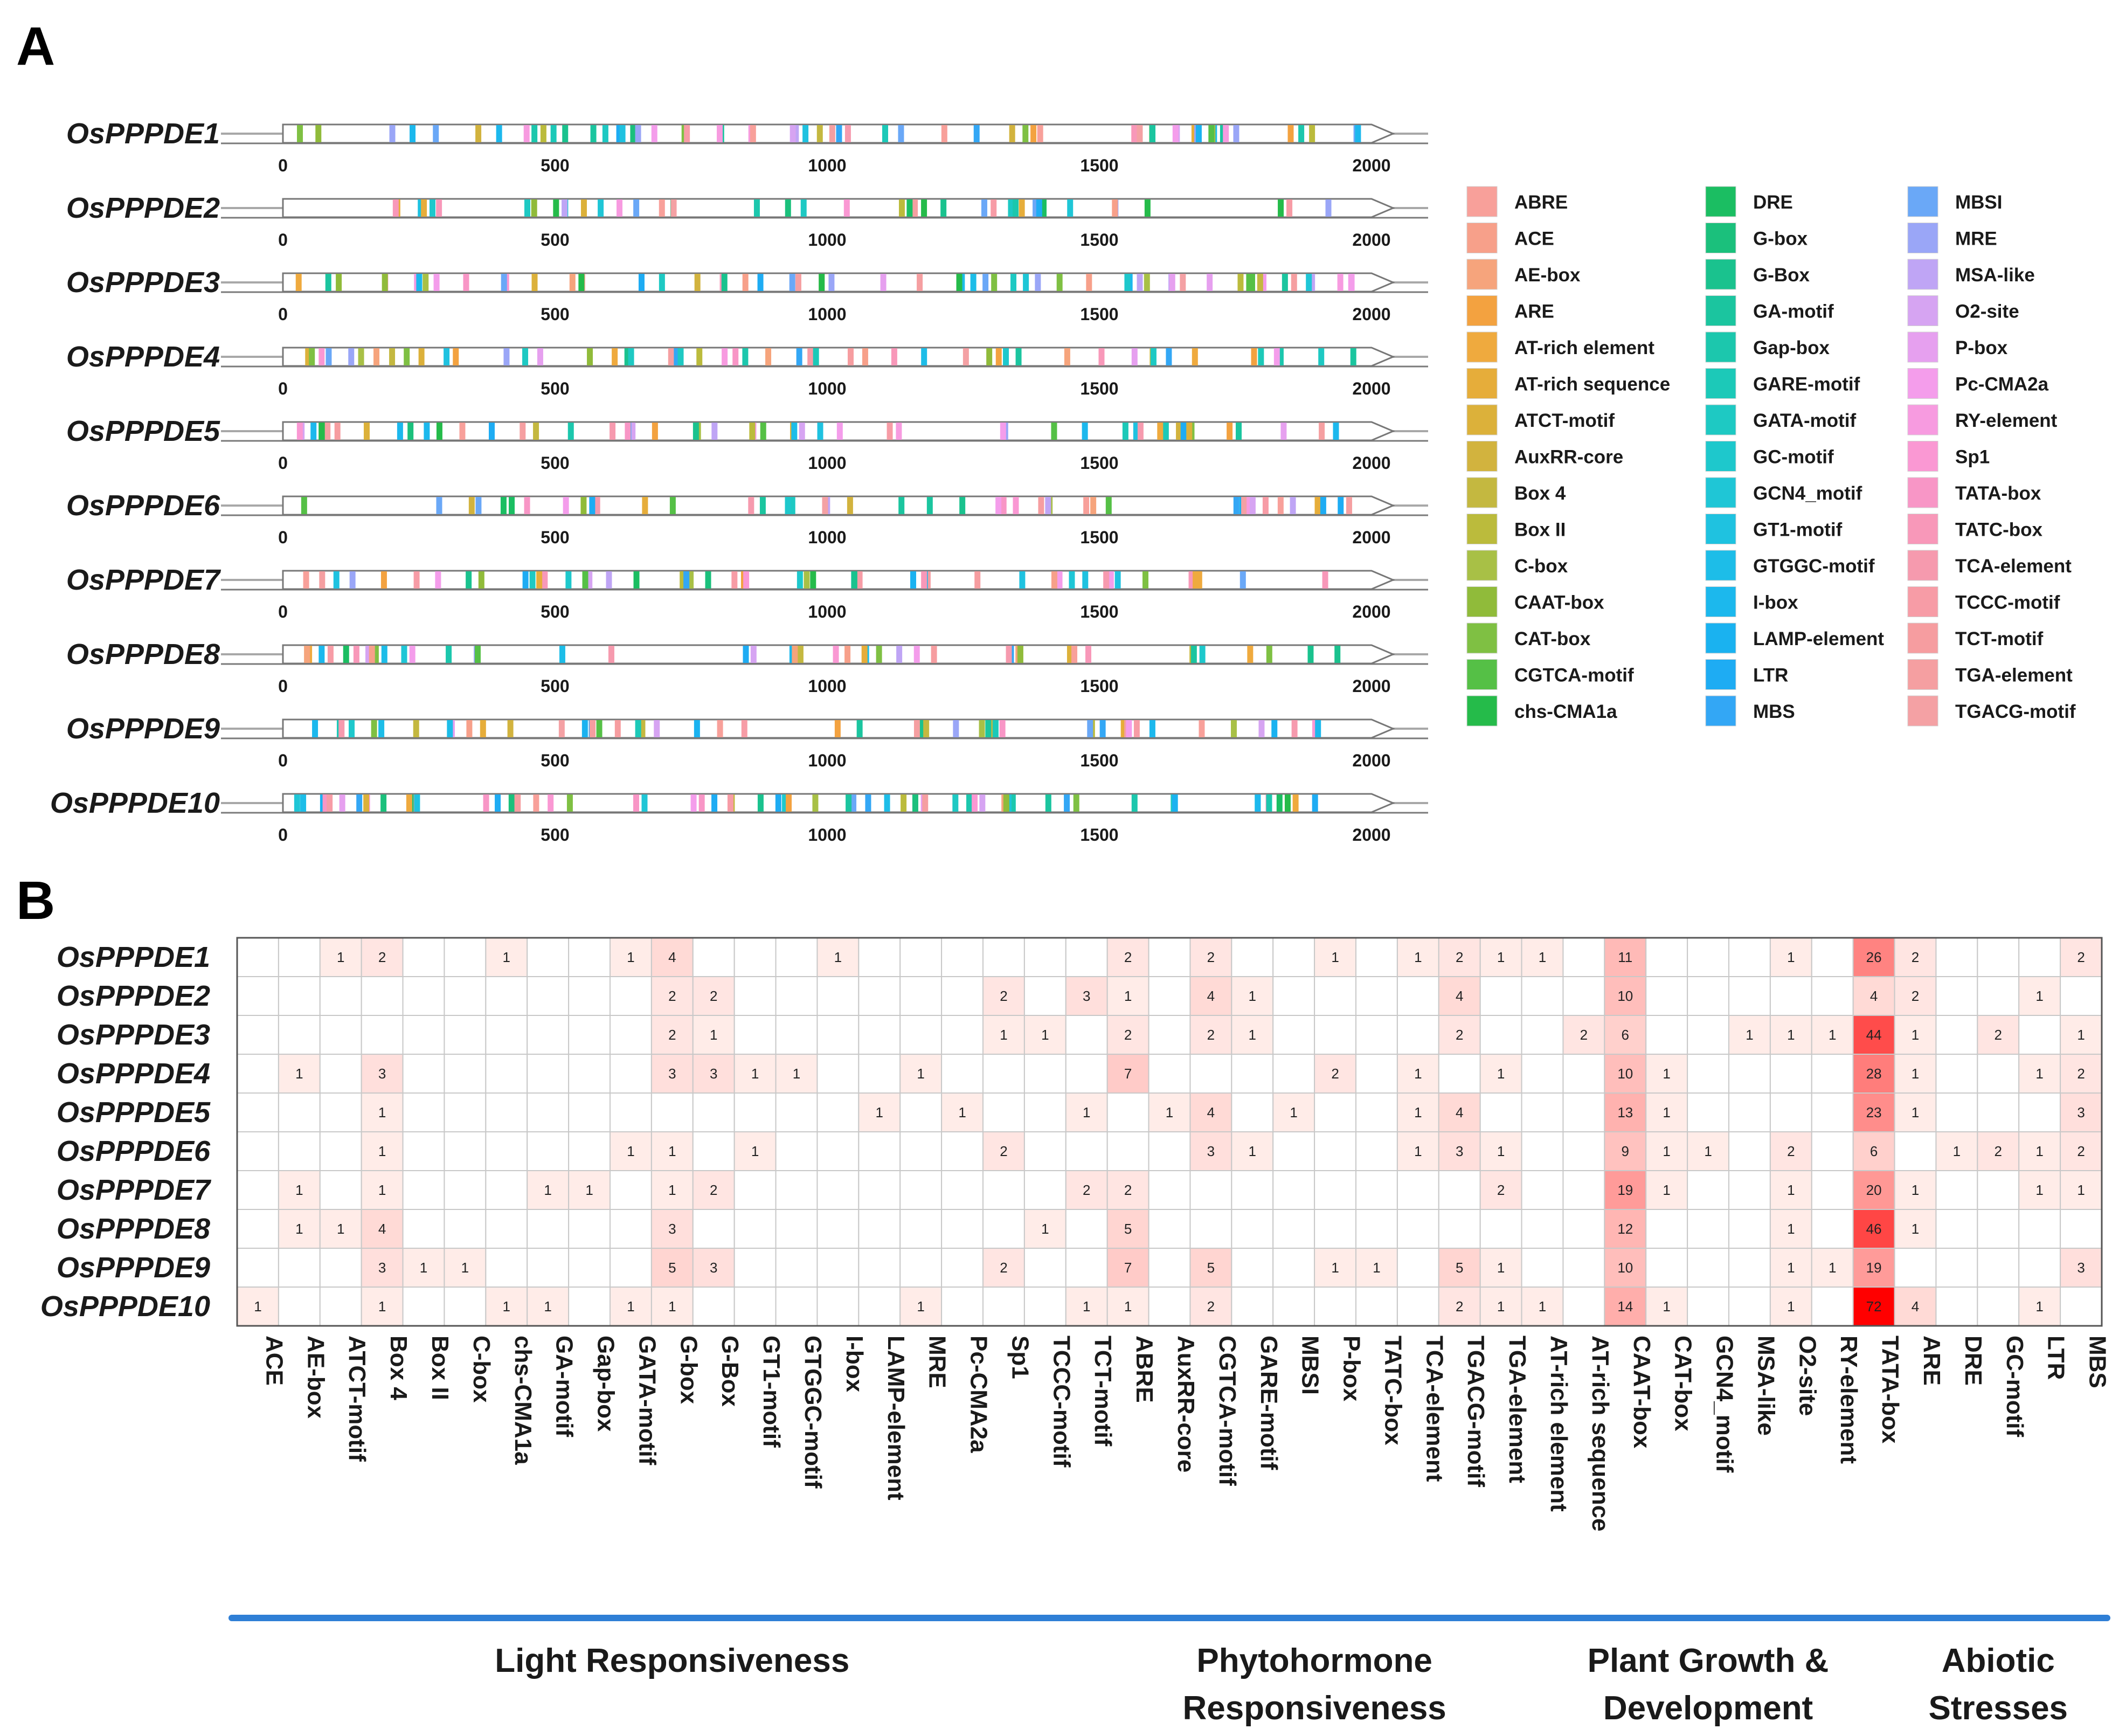  Describe the element at coordinates (1564, 421) in the screenshot. I see `legend-label: ATCT-motif` at that location.